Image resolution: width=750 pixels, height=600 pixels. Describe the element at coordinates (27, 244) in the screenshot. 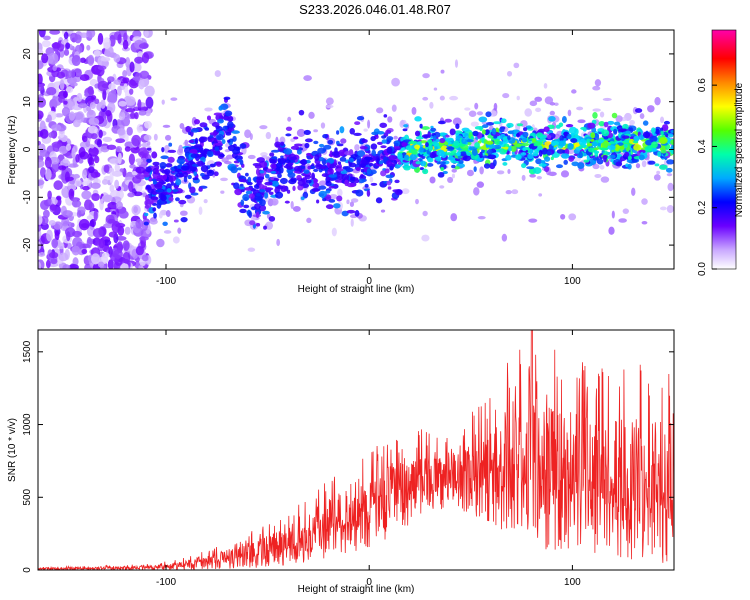

I see `spectrogram-y-tick-label: -20` at that location.